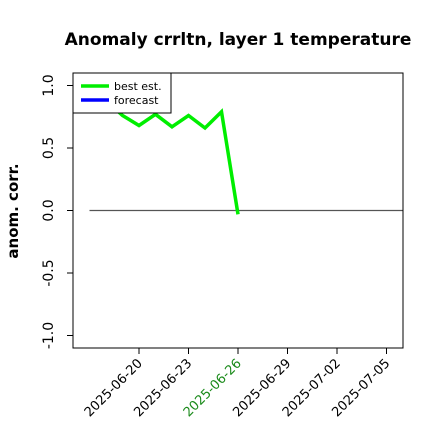  I want to click on y-axis-label: anom. corr., so click(13, 210).